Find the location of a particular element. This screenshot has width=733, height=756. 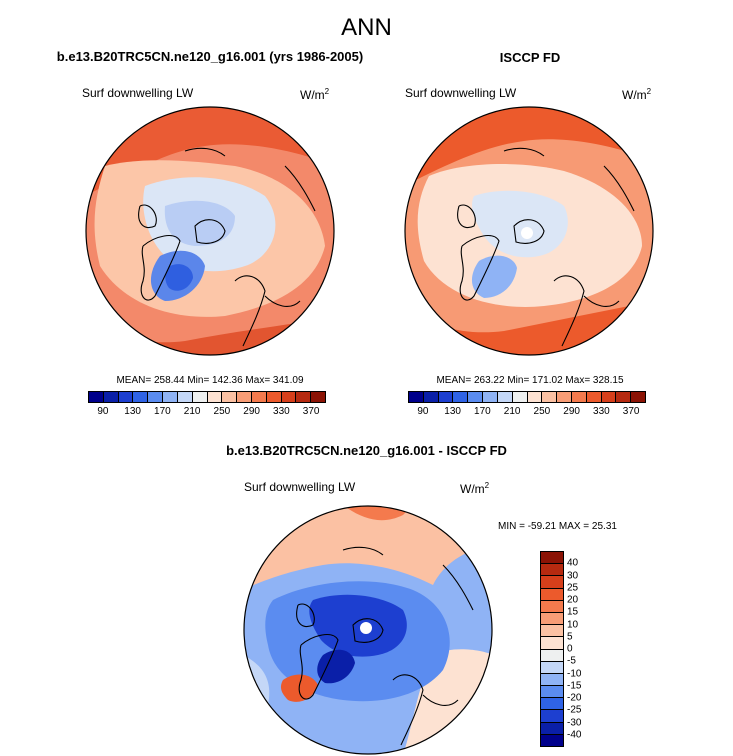

figure-title: ANN is located at coordinates (366, 27).